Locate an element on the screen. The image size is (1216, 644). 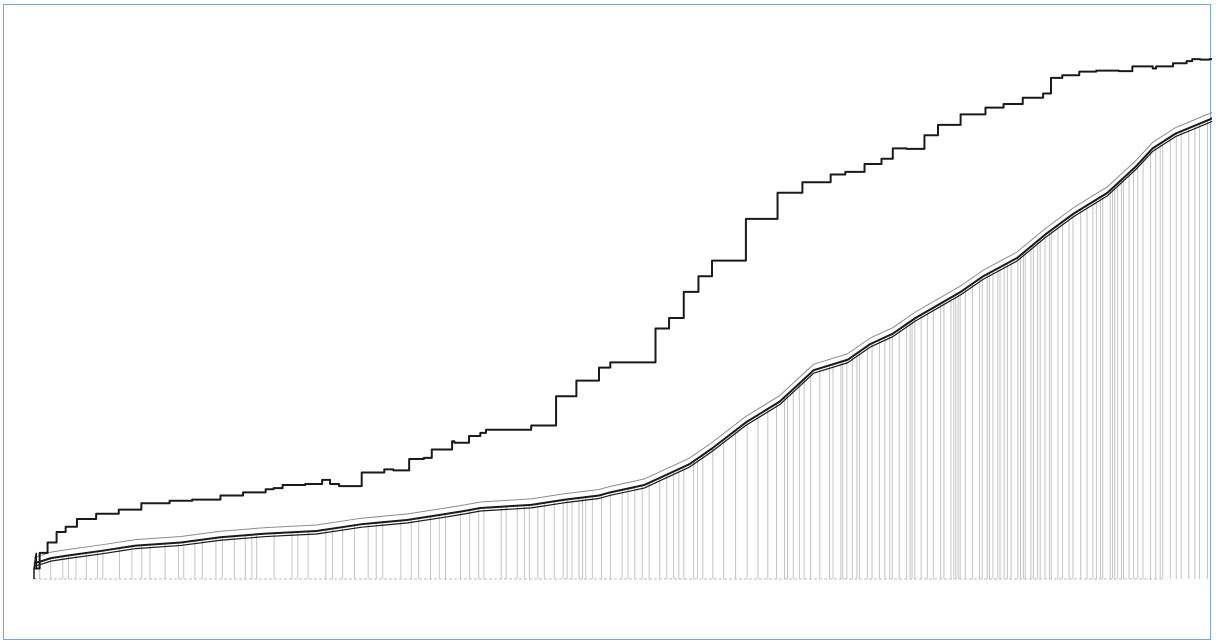
series-start-edge is located at coordinates (35, 565).